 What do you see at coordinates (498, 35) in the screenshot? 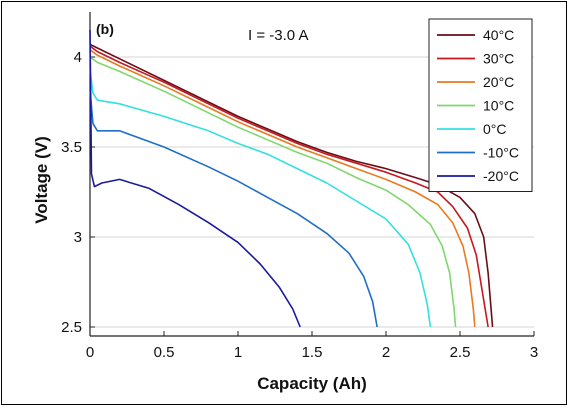
I see `legend-label-0: 40°C` at bounding box center [498, 35].